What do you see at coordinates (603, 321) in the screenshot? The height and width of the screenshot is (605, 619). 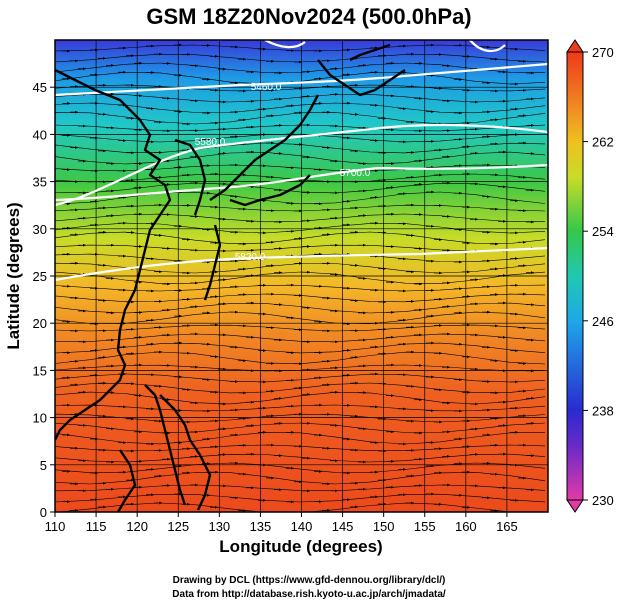 I see `colorbar-tick-label: 246` at bounding box center [603, 321].